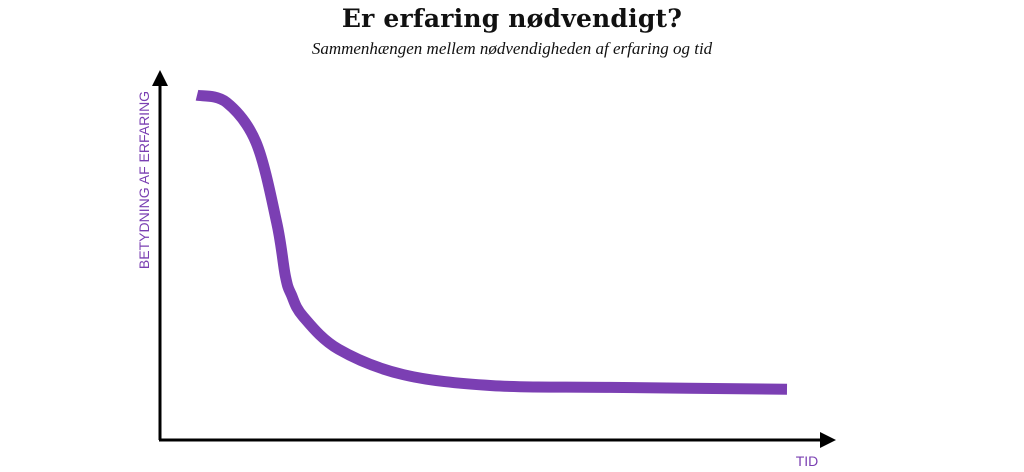 This screenshot has width=1024, height=472. Describe the element at coordinates (144, 180) in the screenshot. I see `y-axis-label: BETYDNING AF ERFARING` at that location.